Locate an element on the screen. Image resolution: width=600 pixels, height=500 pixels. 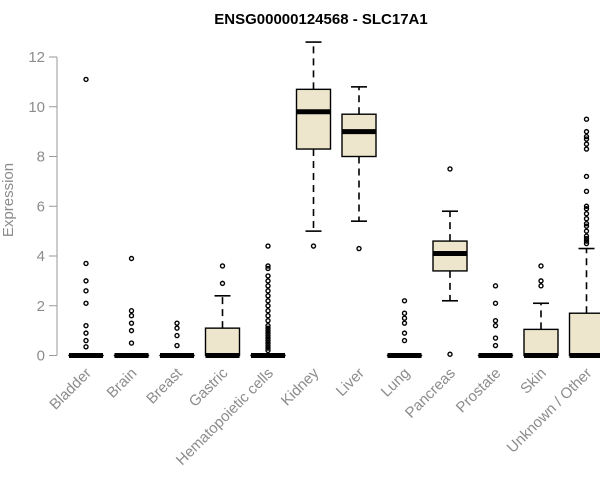
y-tick-label: 2 is located at coordinates (41, 306).